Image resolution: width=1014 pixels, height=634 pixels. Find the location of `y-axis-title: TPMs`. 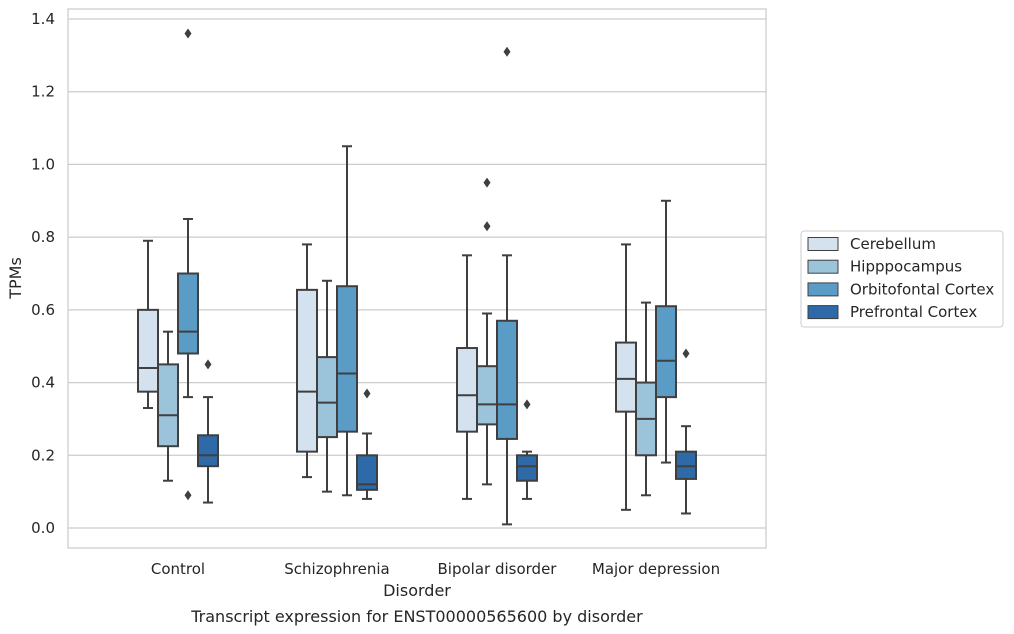

y-axis-title: TPMs is located at coordinates (15, 278).